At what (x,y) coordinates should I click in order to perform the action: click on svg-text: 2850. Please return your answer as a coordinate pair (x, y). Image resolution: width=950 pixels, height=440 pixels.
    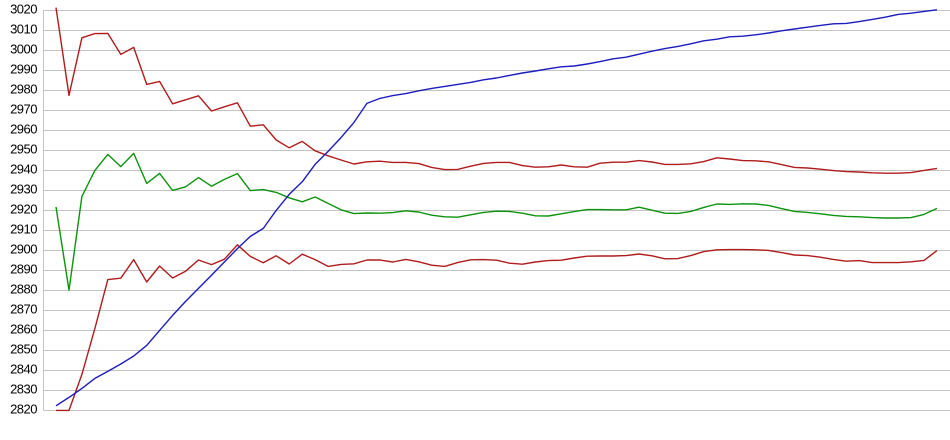
    Looking at the image, I should click on (23, 348).